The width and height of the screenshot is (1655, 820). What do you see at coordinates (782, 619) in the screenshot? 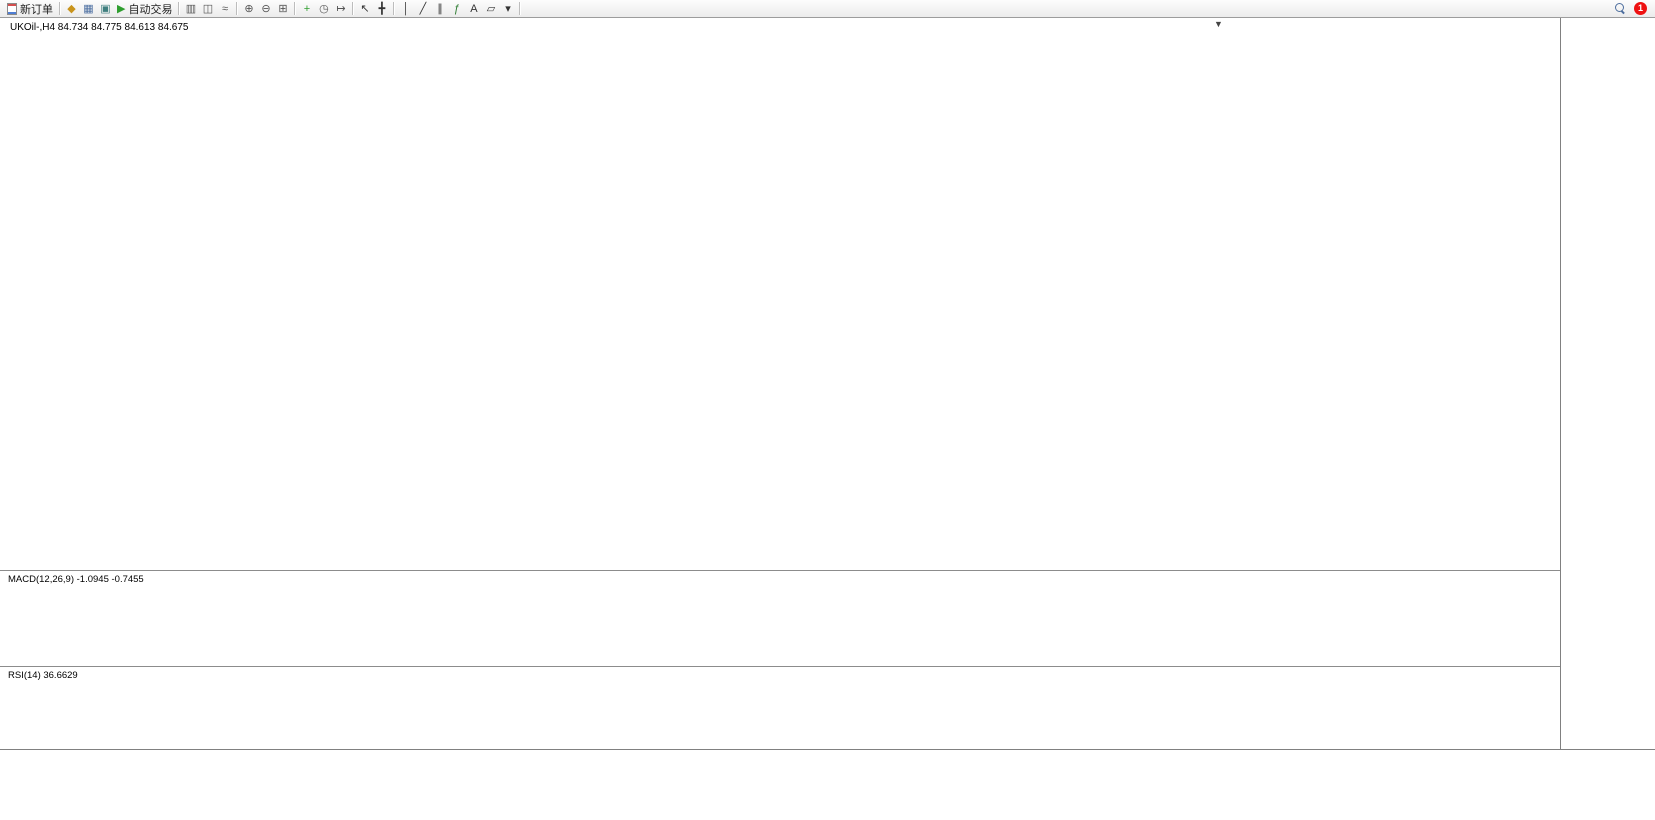
I see `macd-indicator-canvas` at bounding box center [782, 619].